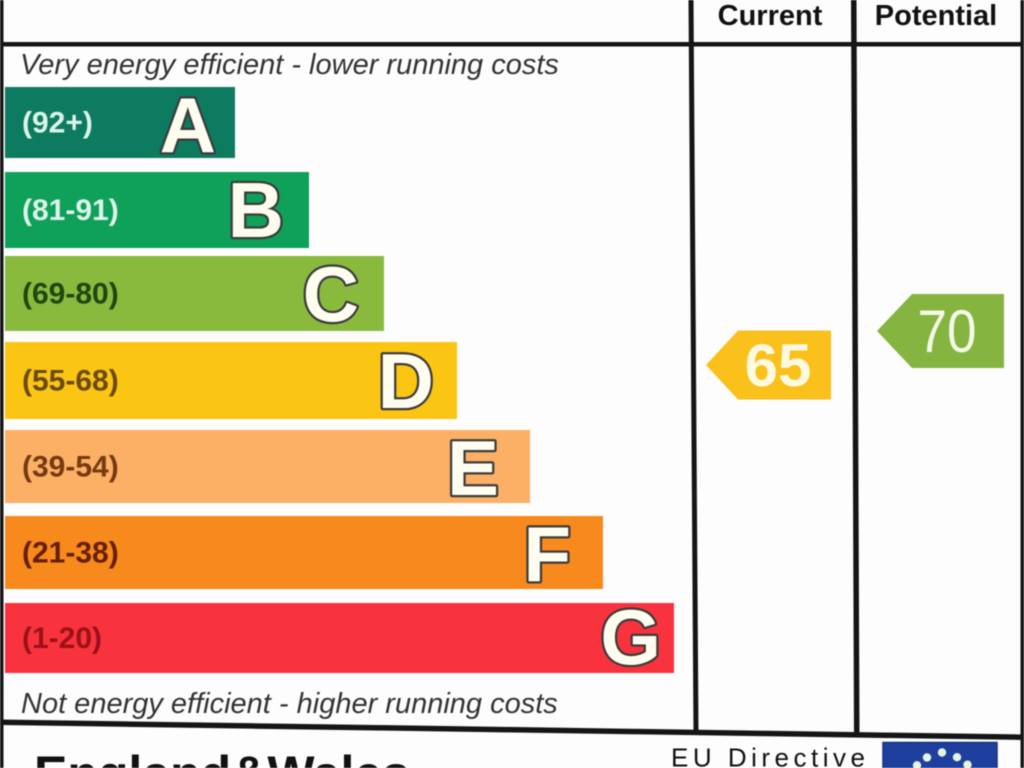 Image resolution: width=1024 pixels, height=768 pixels. Describe the element at coordinates (331, 294) in the screenshot. I see `svg-text: C` at that location.